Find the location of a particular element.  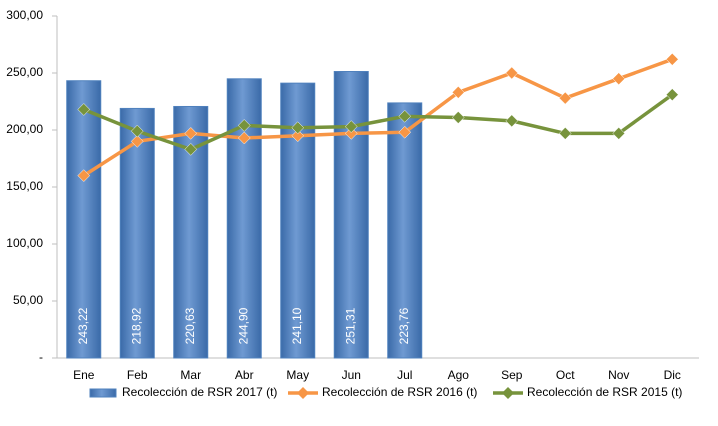

line-series is located at coordinates (378, 122).